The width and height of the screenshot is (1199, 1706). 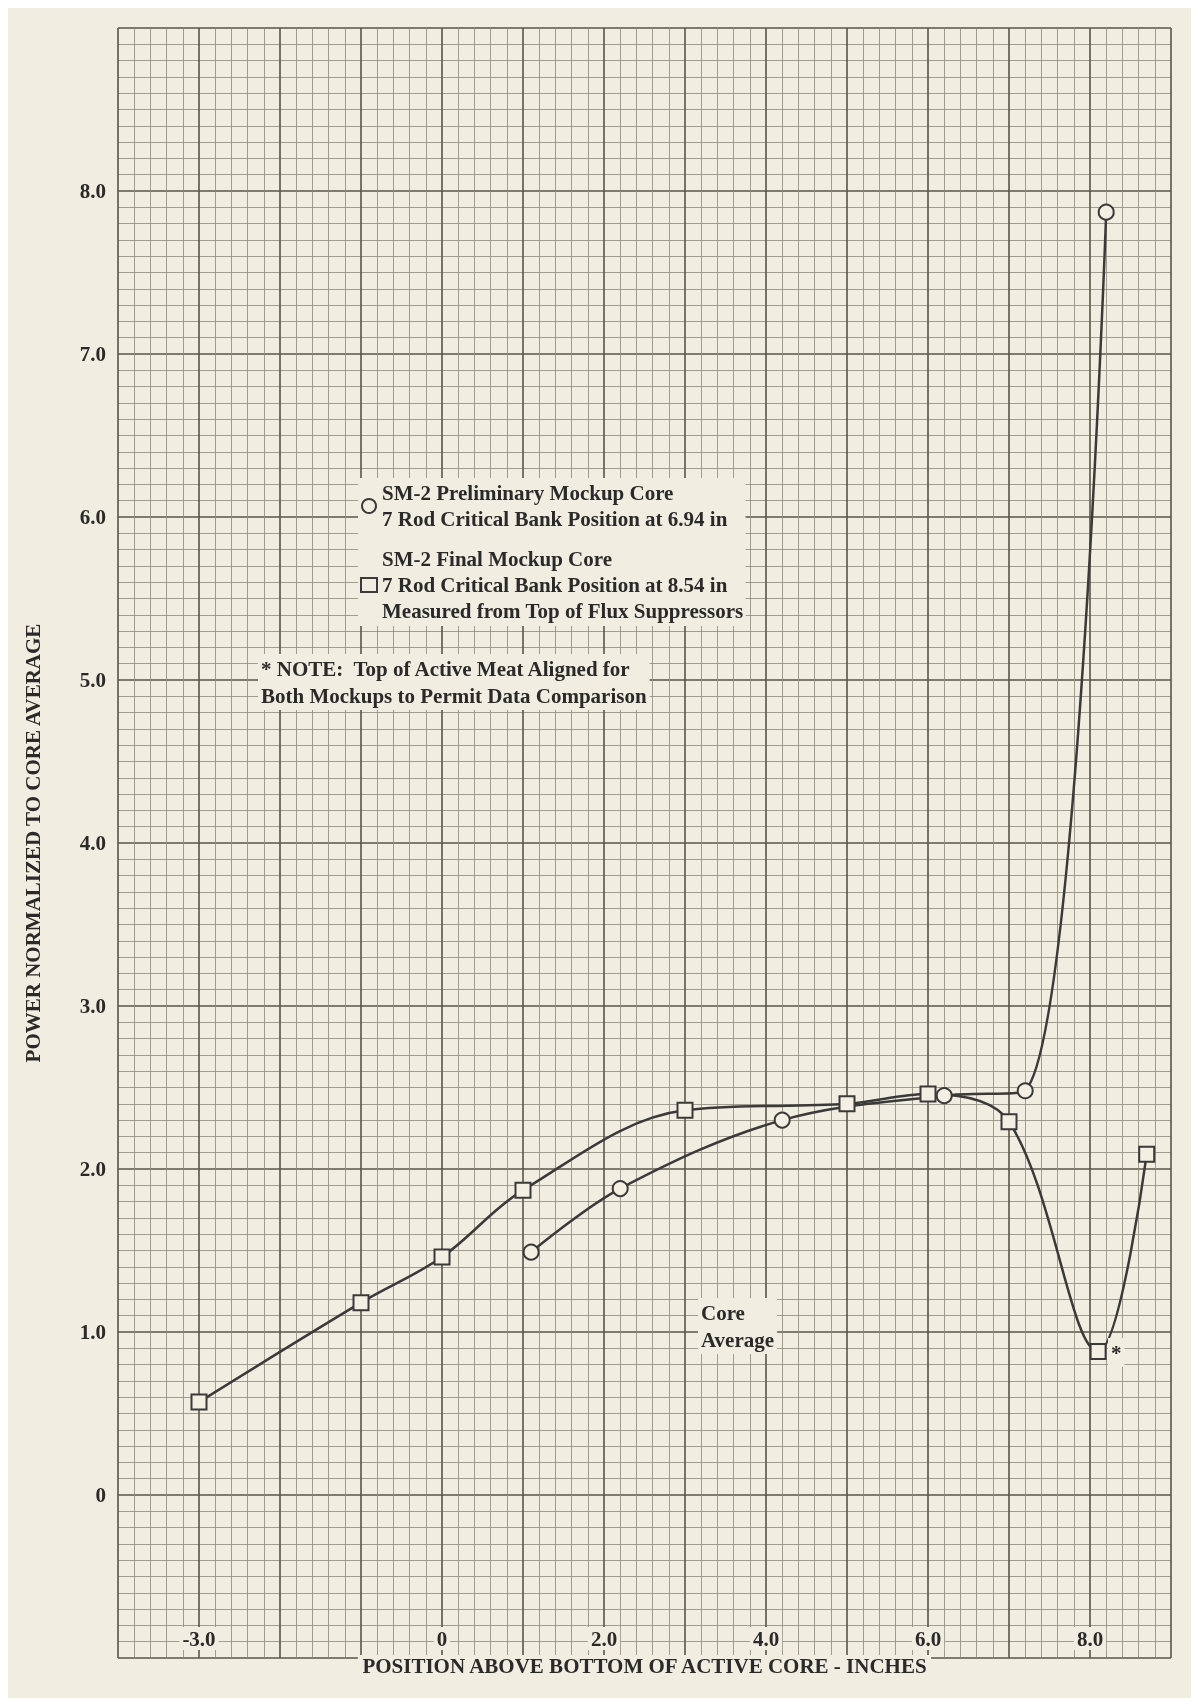 I want to click on y-tick-label: 7.0, so click(x=92, y=354).